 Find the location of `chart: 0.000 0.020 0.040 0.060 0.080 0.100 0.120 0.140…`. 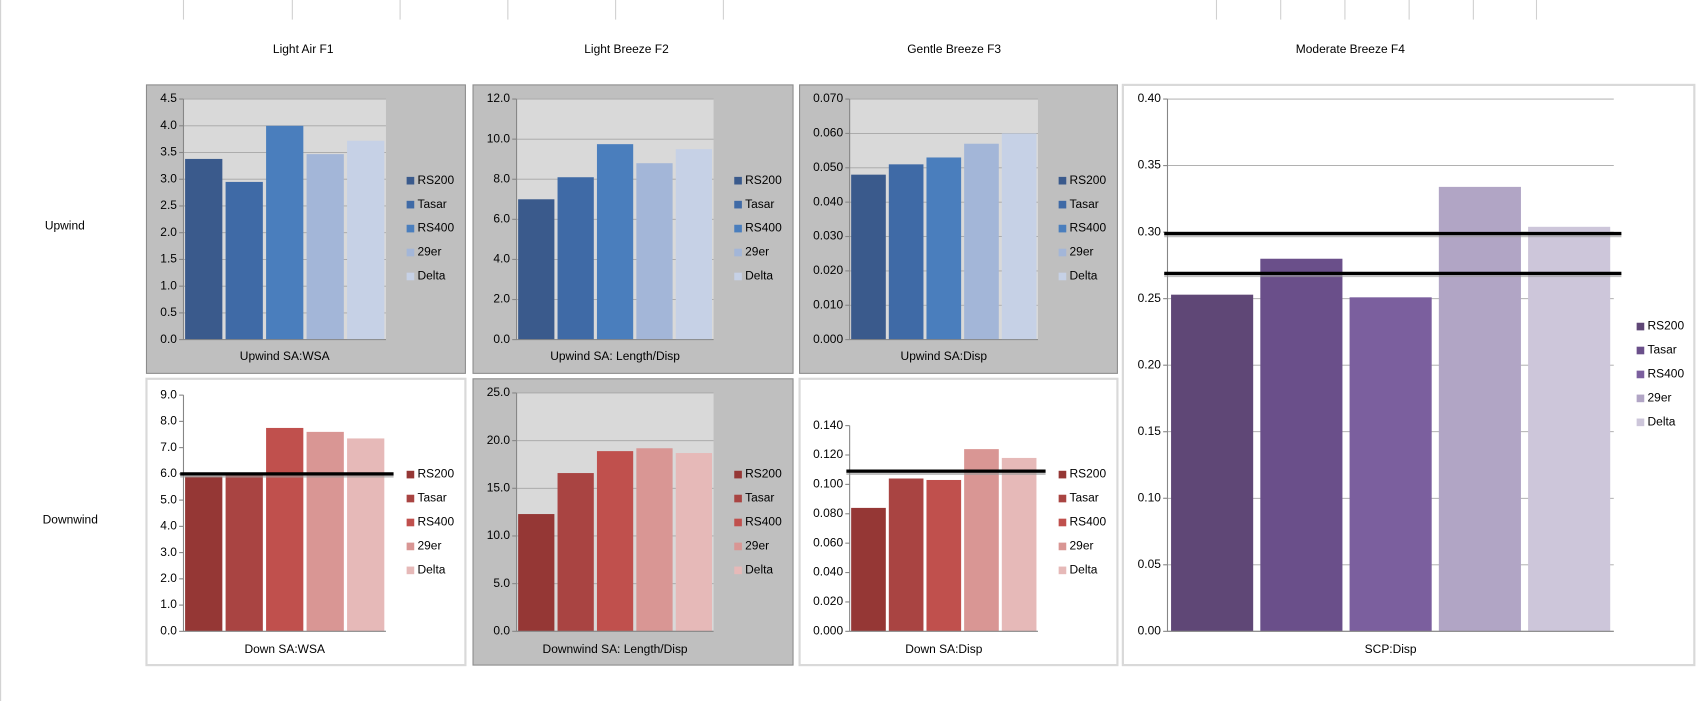

chart: 0.000 0.020 0.040 0.060 0.080 0.100 0.120 0.140… is located at coordinates (958, 522).